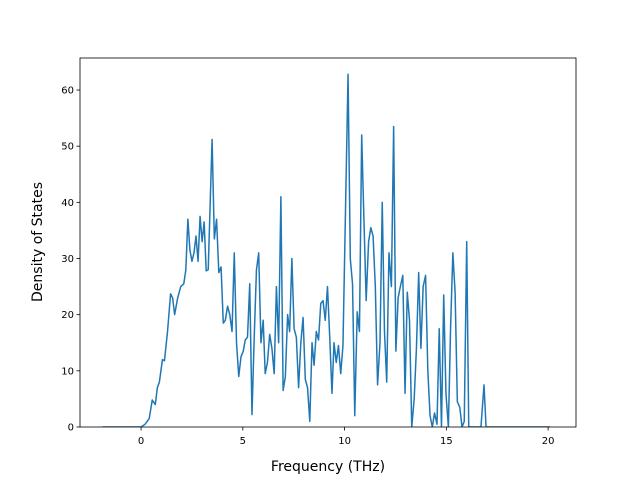 This screenshot has height=480, width=640. Describe the element at coordinates (71, 428) in the screenshot. I see `y-tick-label: 0` at that location.